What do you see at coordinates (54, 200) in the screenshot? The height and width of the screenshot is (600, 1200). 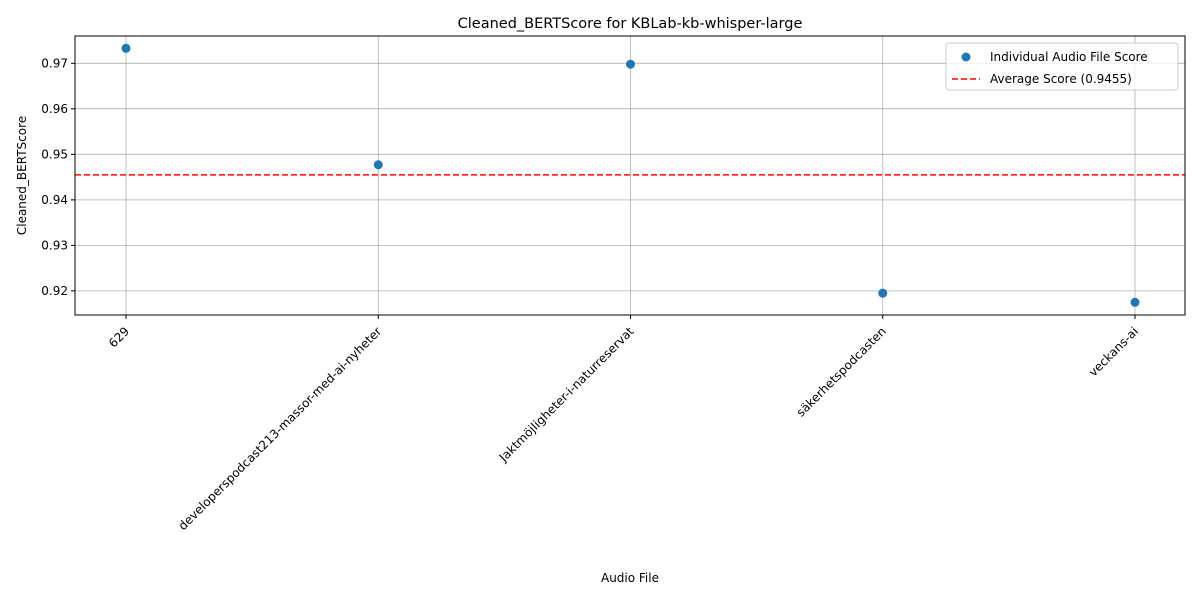 I see `y-tick-label: 0.94` at bounding box center [54, 200].